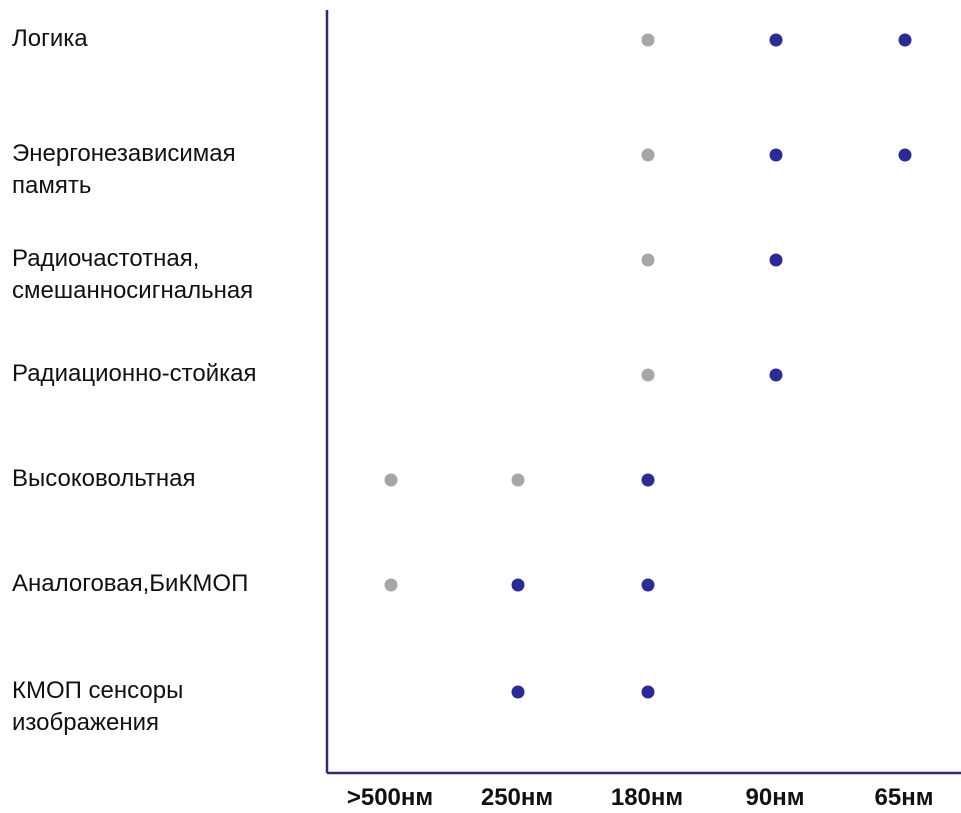  I want to click on row-label-line: Радиационно-стойкая, so click(134, 373).